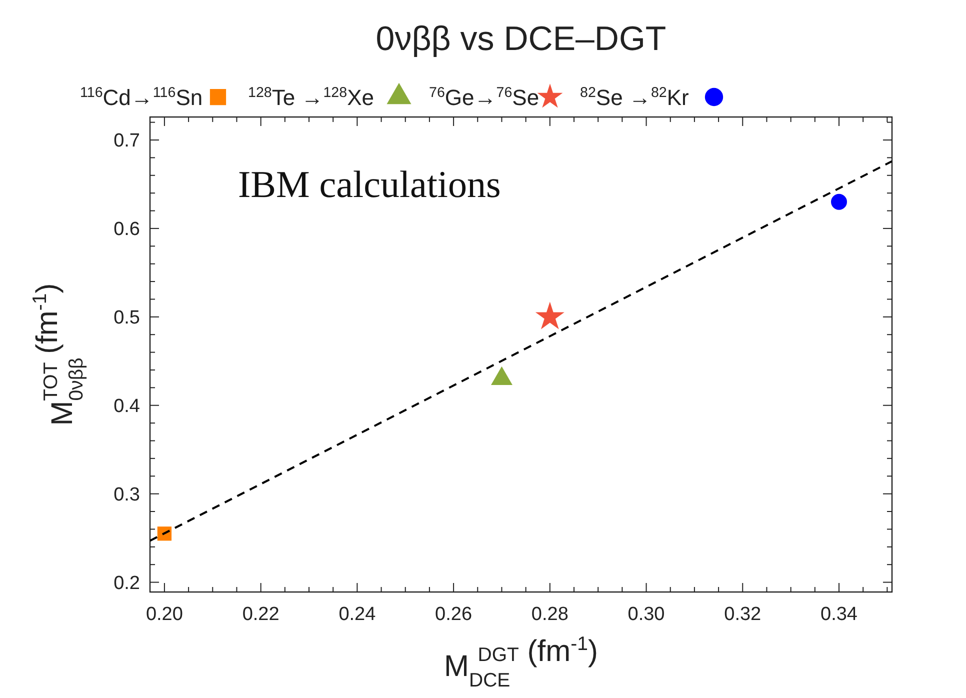 The height and width of the screenshot is (698, 966). Describe the element at coordinates (484, 97) in the screenshot. I see `legend-label: $^{76}$Ge→$^{76}$Se` at that location.